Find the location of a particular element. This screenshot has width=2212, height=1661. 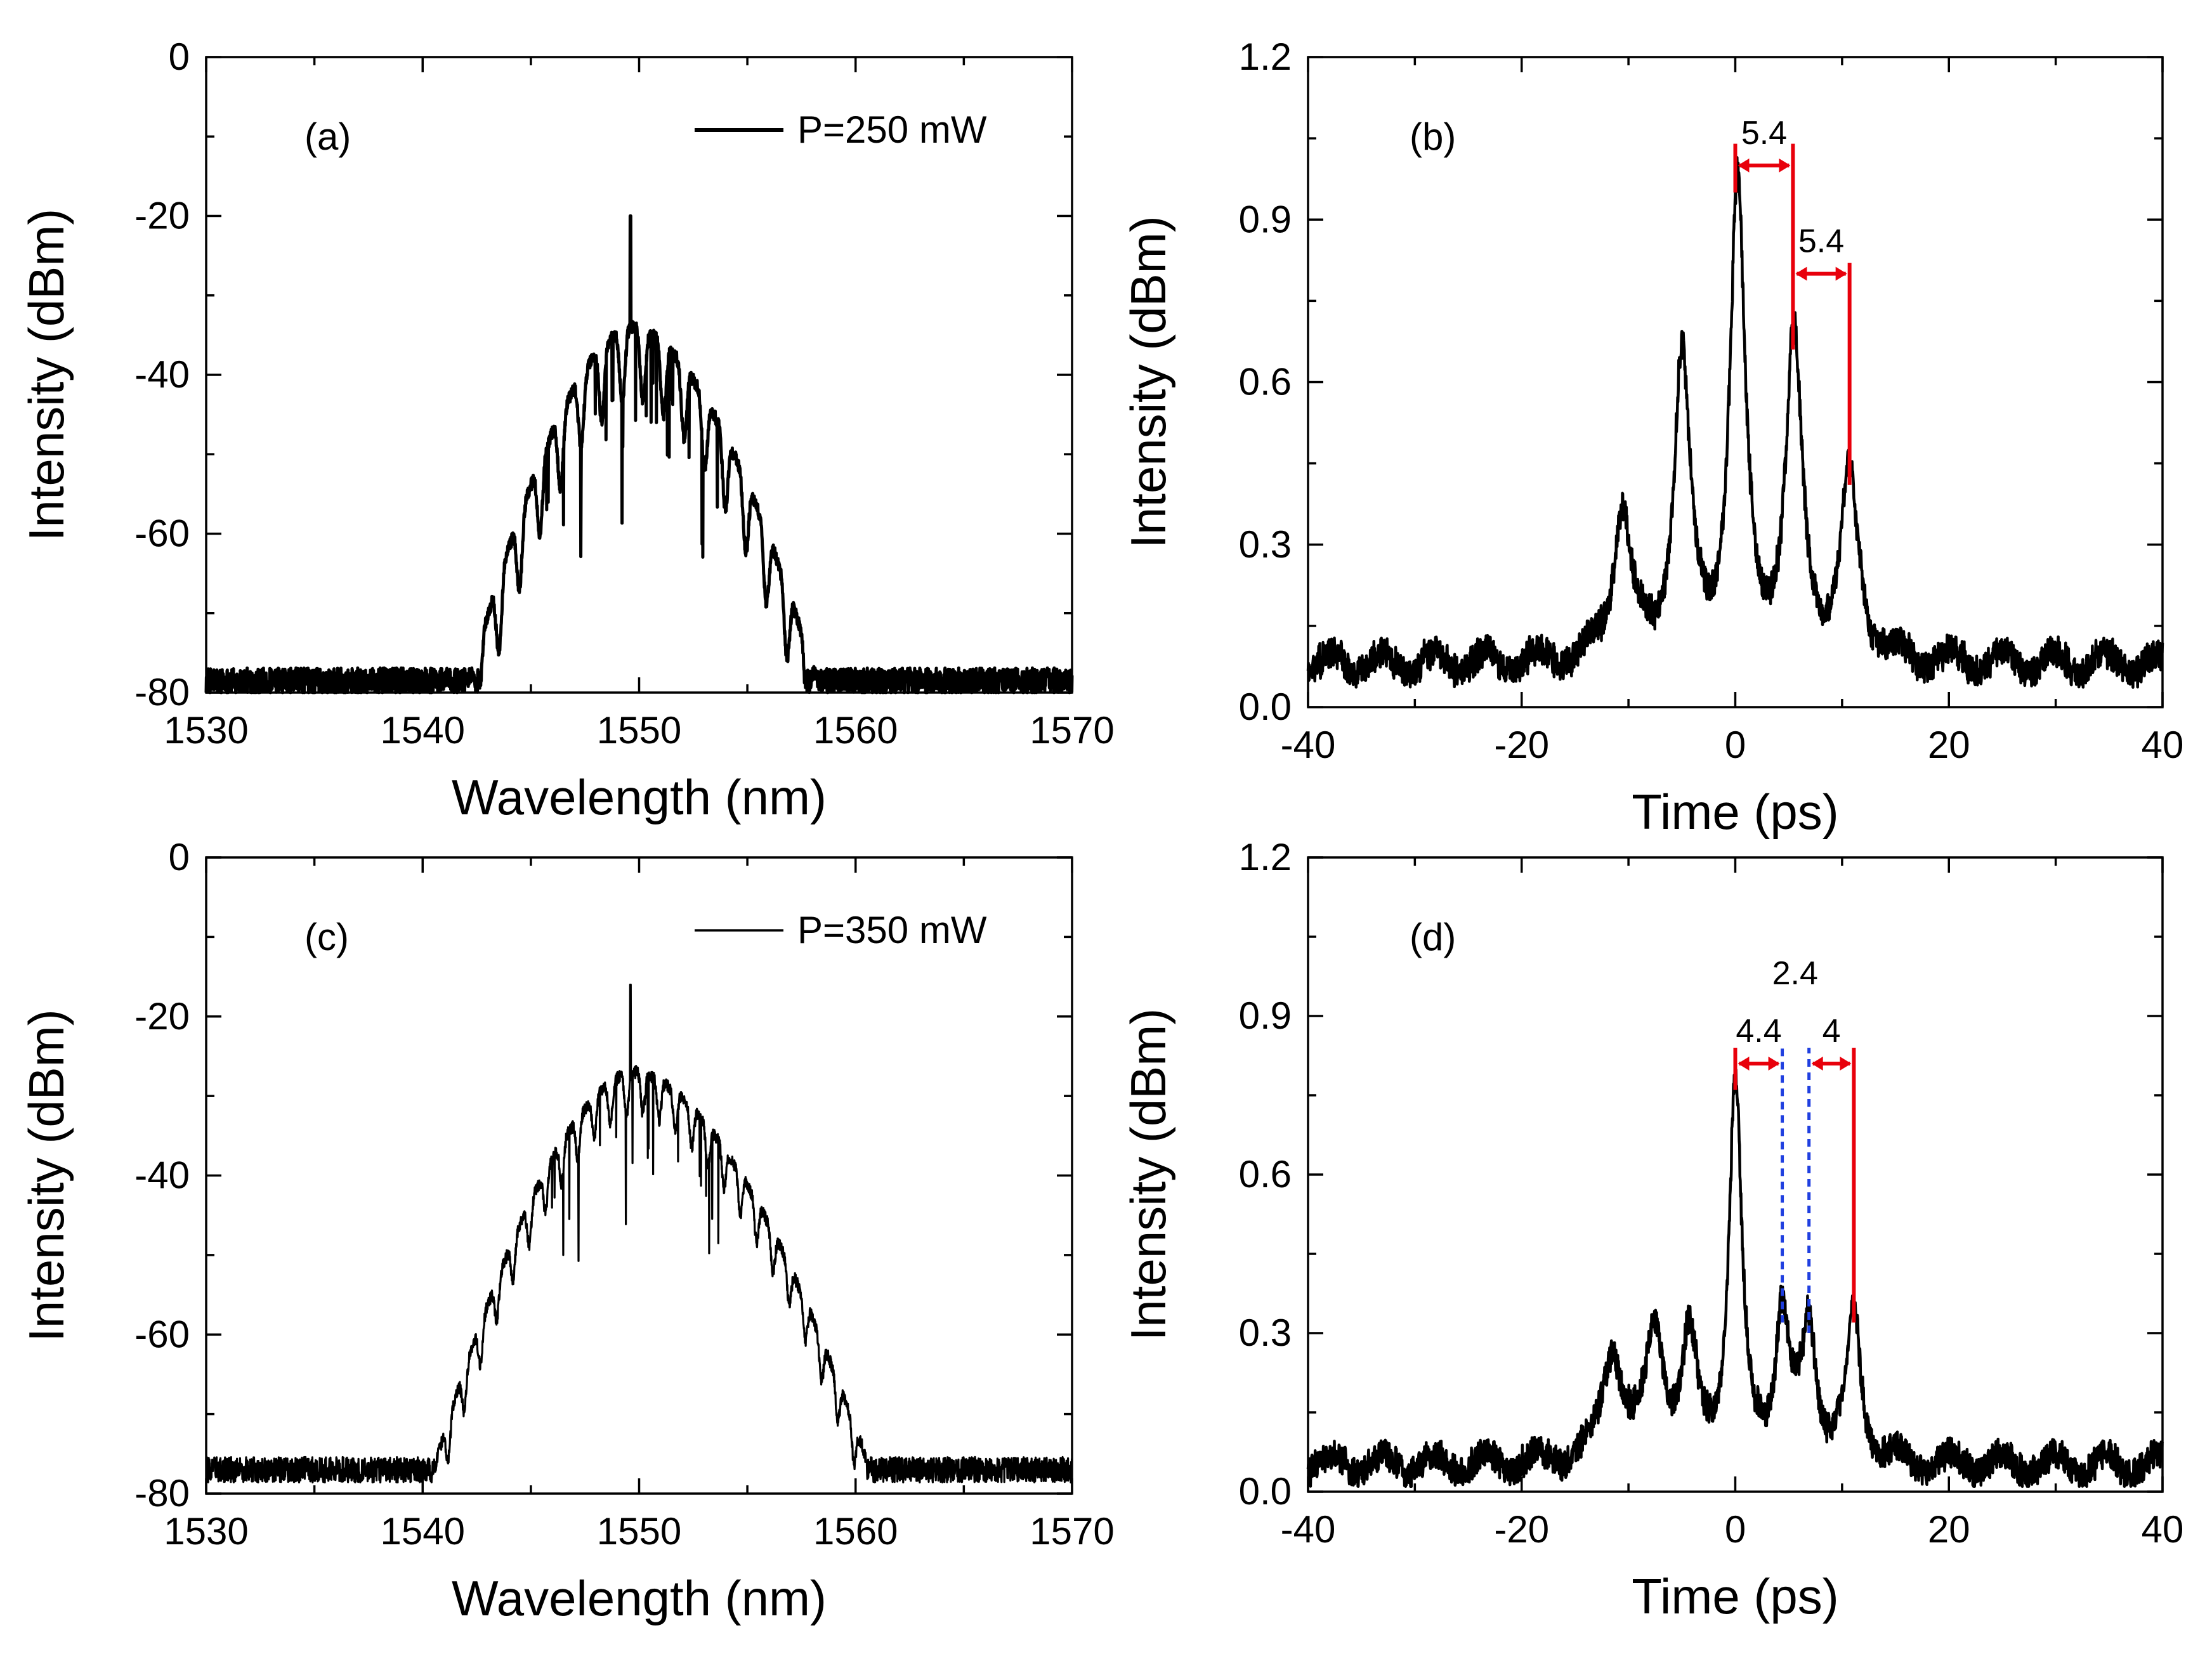

span-label: 4 is located at coordinates (1832, 1031).